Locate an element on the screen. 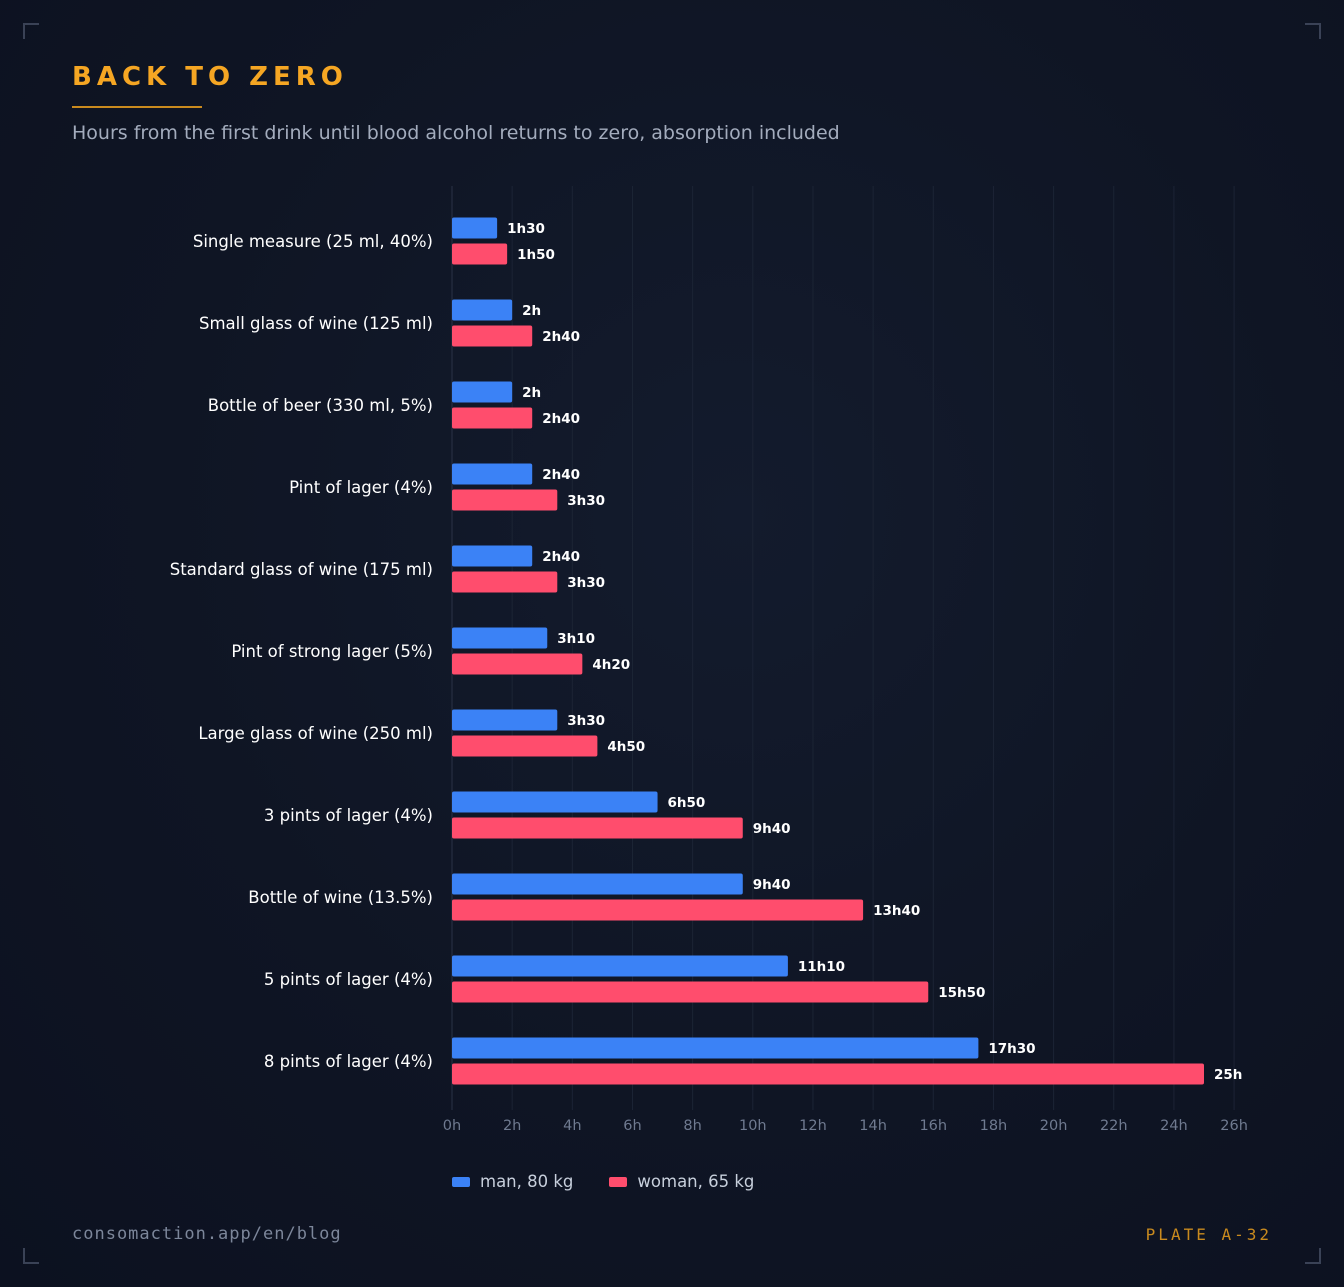  x-tick-label: 16h is located at coordinates (933, 1126).